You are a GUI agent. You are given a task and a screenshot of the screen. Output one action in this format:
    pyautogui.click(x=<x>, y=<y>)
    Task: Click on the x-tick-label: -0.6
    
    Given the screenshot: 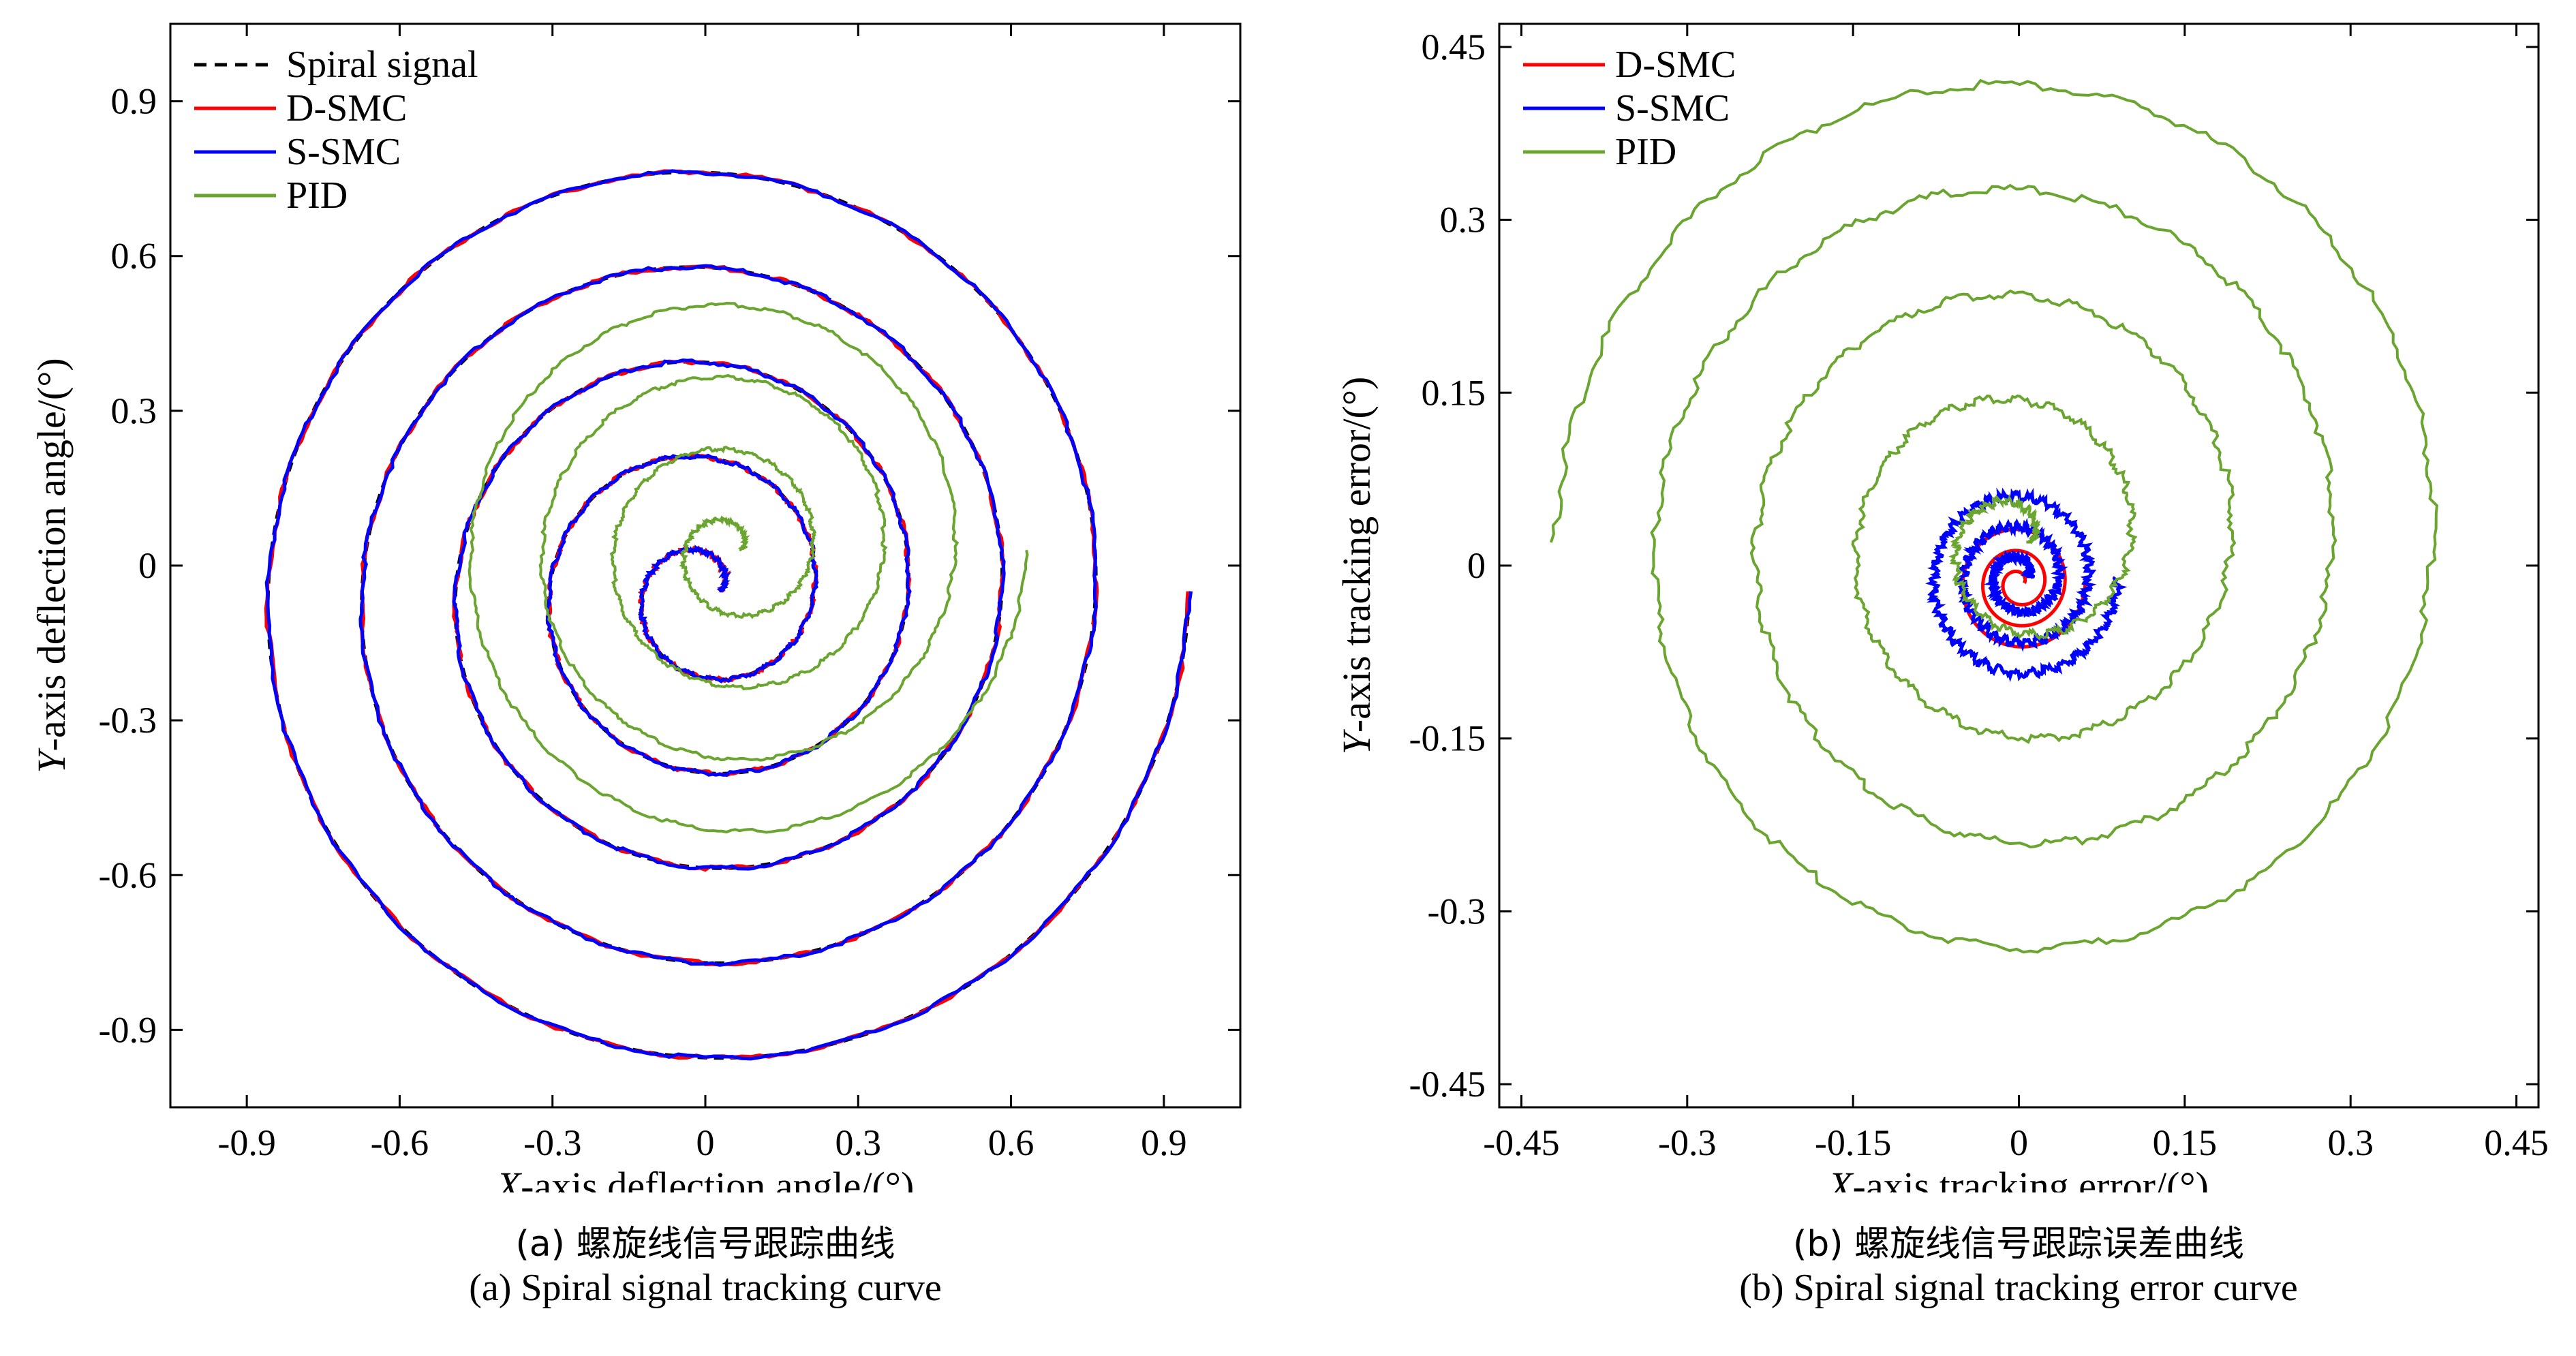 What is the action you would take?
    pyautogui.click(x=400, y=1142)
    